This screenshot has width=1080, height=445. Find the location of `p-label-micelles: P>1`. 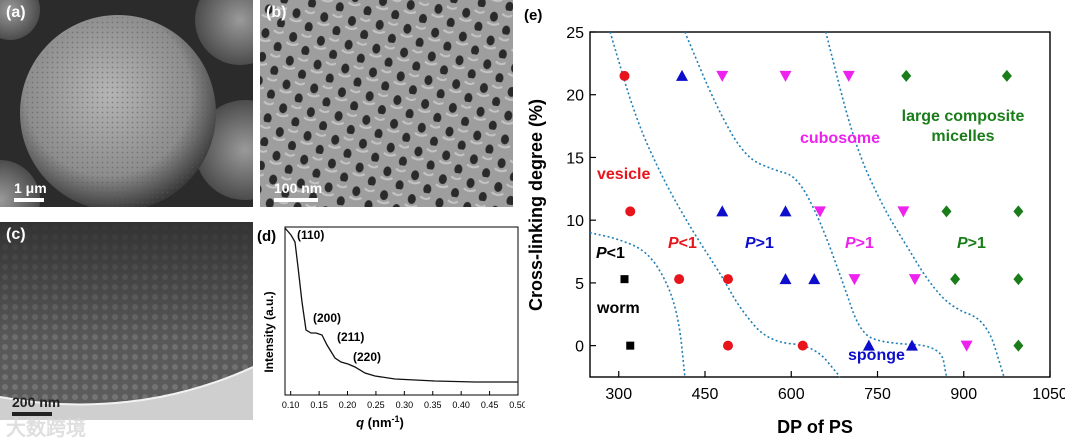

p-label-micelles: P>1 is located at coordinates (971, 243).